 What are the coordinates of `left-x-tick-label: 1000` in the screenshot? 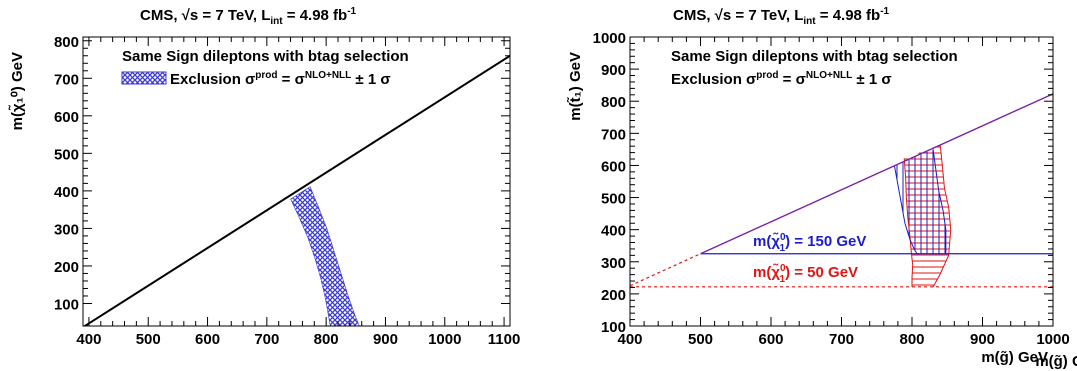 It's located at (444, 339).